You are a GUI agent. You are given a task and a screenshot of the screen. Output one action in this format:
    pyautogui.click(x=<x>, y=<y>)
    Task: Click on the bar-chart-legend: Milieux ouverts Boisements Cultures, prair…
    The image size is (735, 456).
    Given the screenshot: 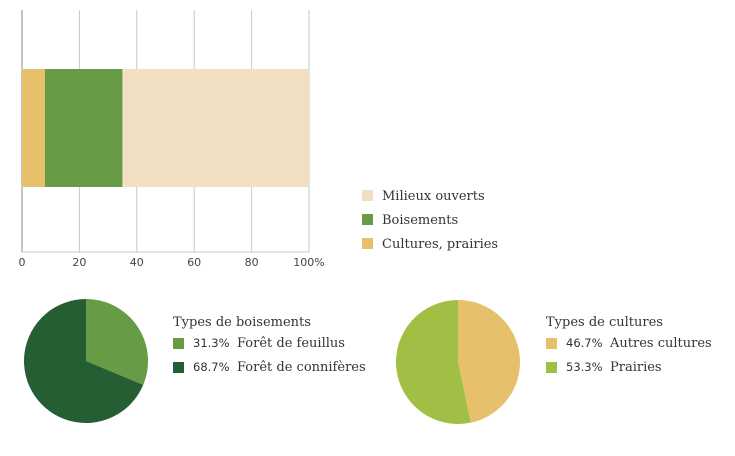 What is the action you would take?
    pyautogui.click(x=430, y=220)
    